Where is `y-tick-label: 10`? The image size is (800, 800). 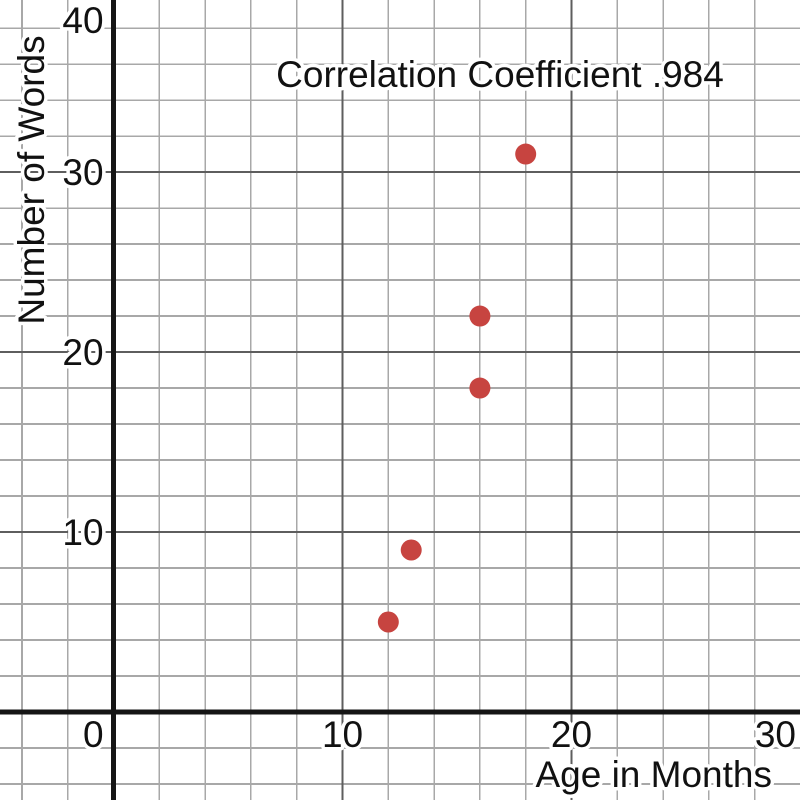
y-tick-label: 10 is located at coordinates (82, 532).